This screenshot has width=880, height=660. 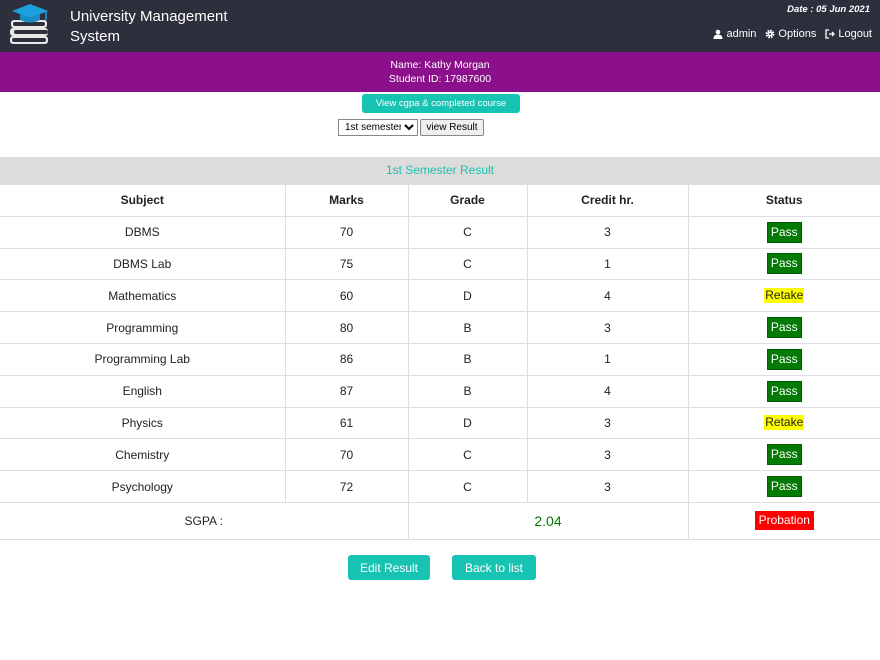 I want to click on view-cgpa-button: View cgpa & completed course, so click(x=441, y=103).